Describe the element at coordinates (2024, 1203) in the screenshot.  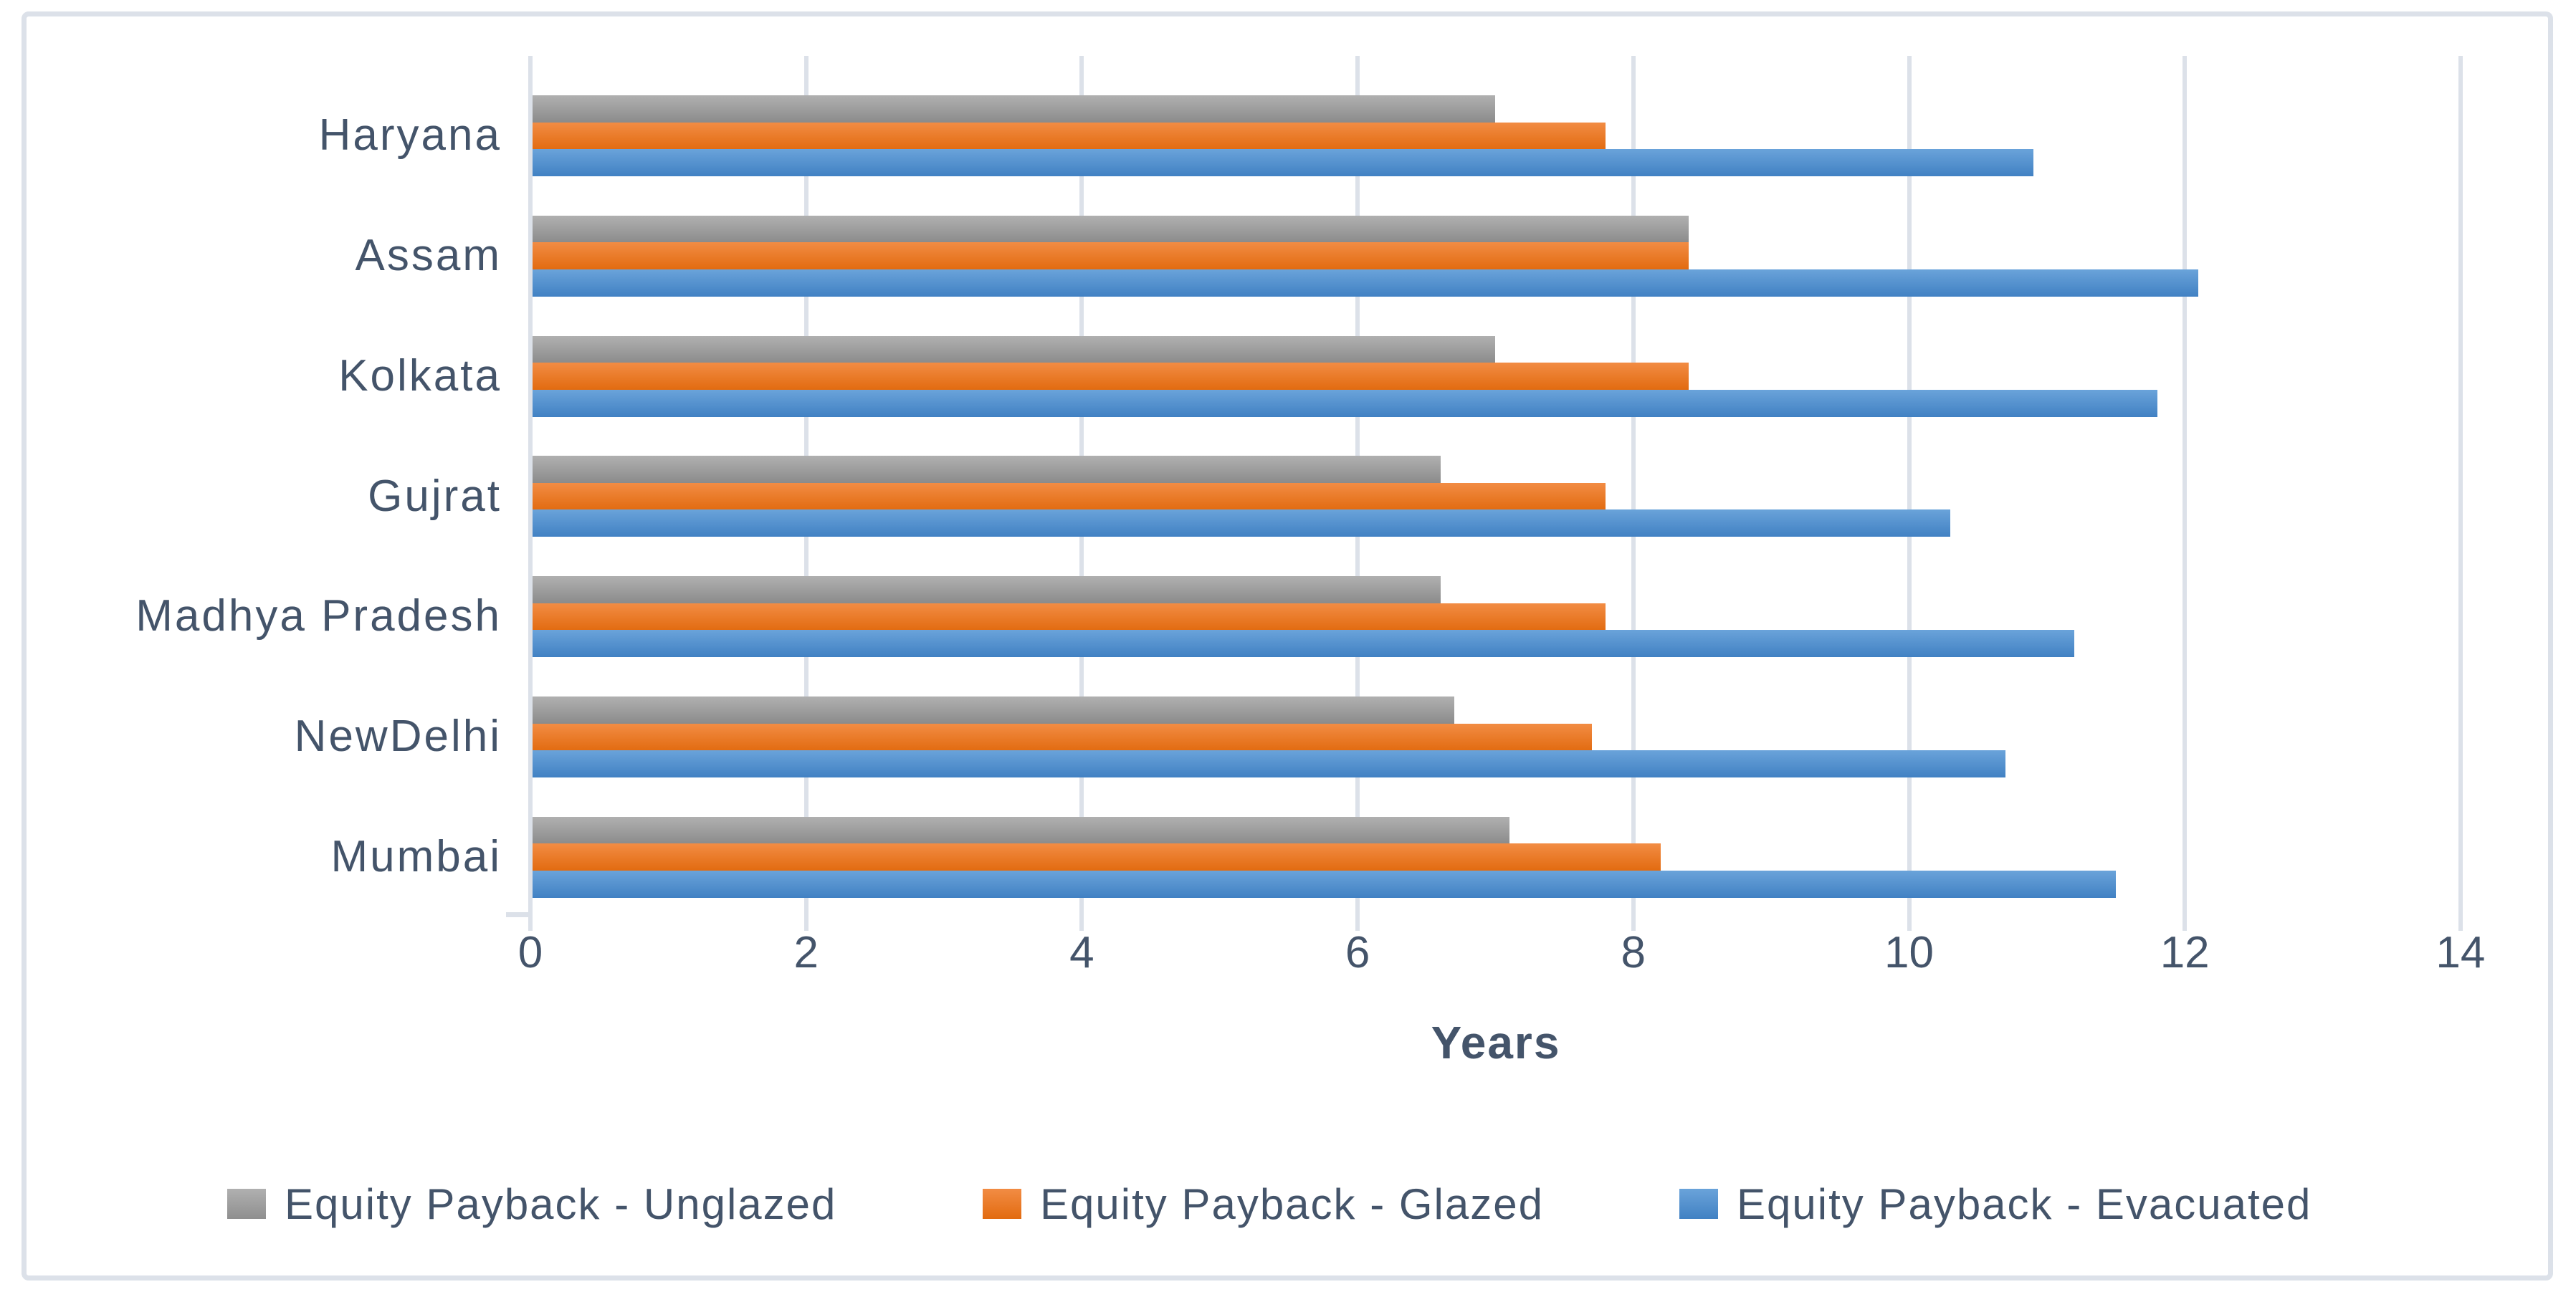
I see `legend-label: Equity Payback - Evacuated` at that location.